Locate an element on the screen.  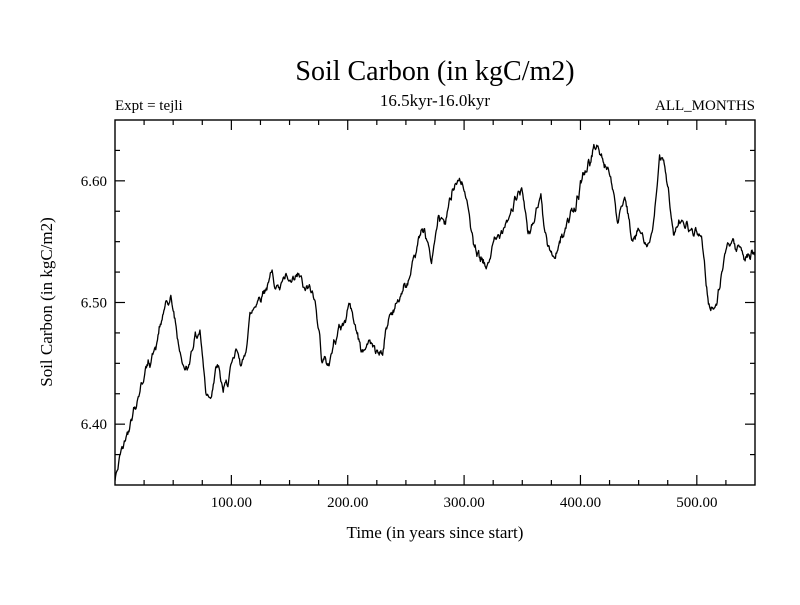
months-label: ALL_MONTHS is located at coordinates (705, 106).